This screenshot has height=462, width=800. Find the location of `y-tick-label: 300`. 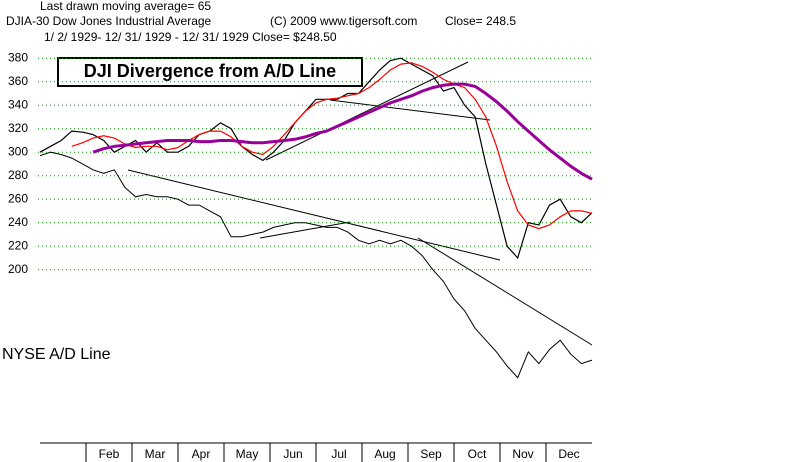

y-tick-label: 300 is located at coordinates (18, 151).